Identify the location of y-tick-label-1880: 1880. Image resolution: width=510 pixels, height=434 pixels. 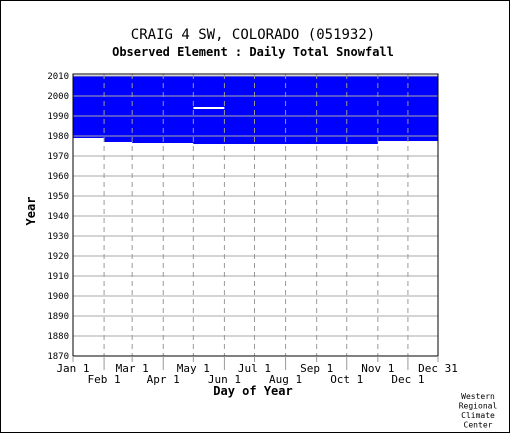
(58, 337).